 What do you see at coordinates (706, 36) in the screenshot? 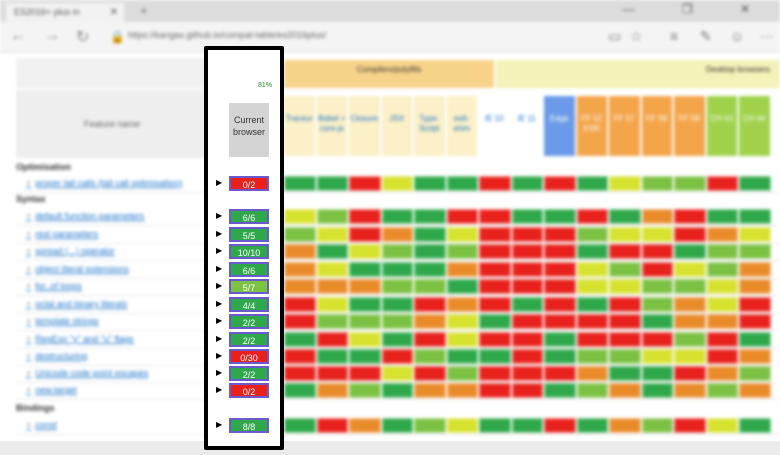
I see `notes-icon: ✎` at bounding box center [706, 36].